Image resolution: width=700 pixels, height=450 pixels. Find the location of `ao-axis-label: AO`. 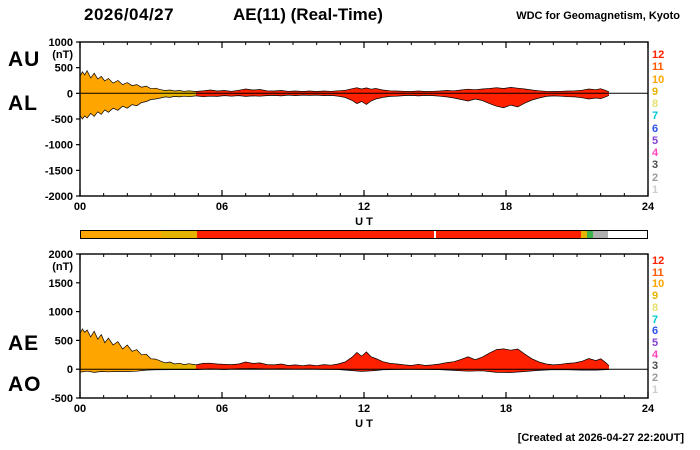

ao-axis-label: AO is located at coordinates (25, 384).